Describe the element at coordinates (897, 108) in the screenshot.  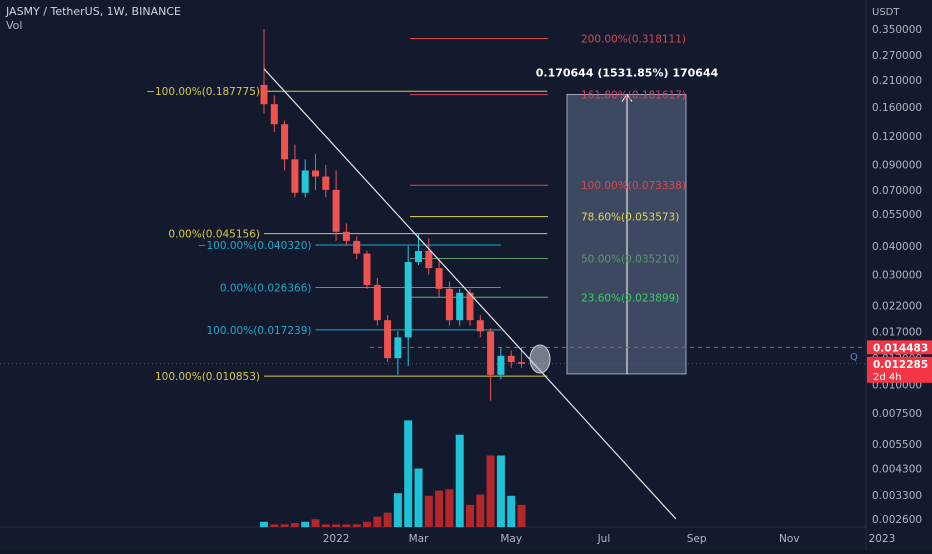
I see `y-tick-label: 0.160000` at that location.